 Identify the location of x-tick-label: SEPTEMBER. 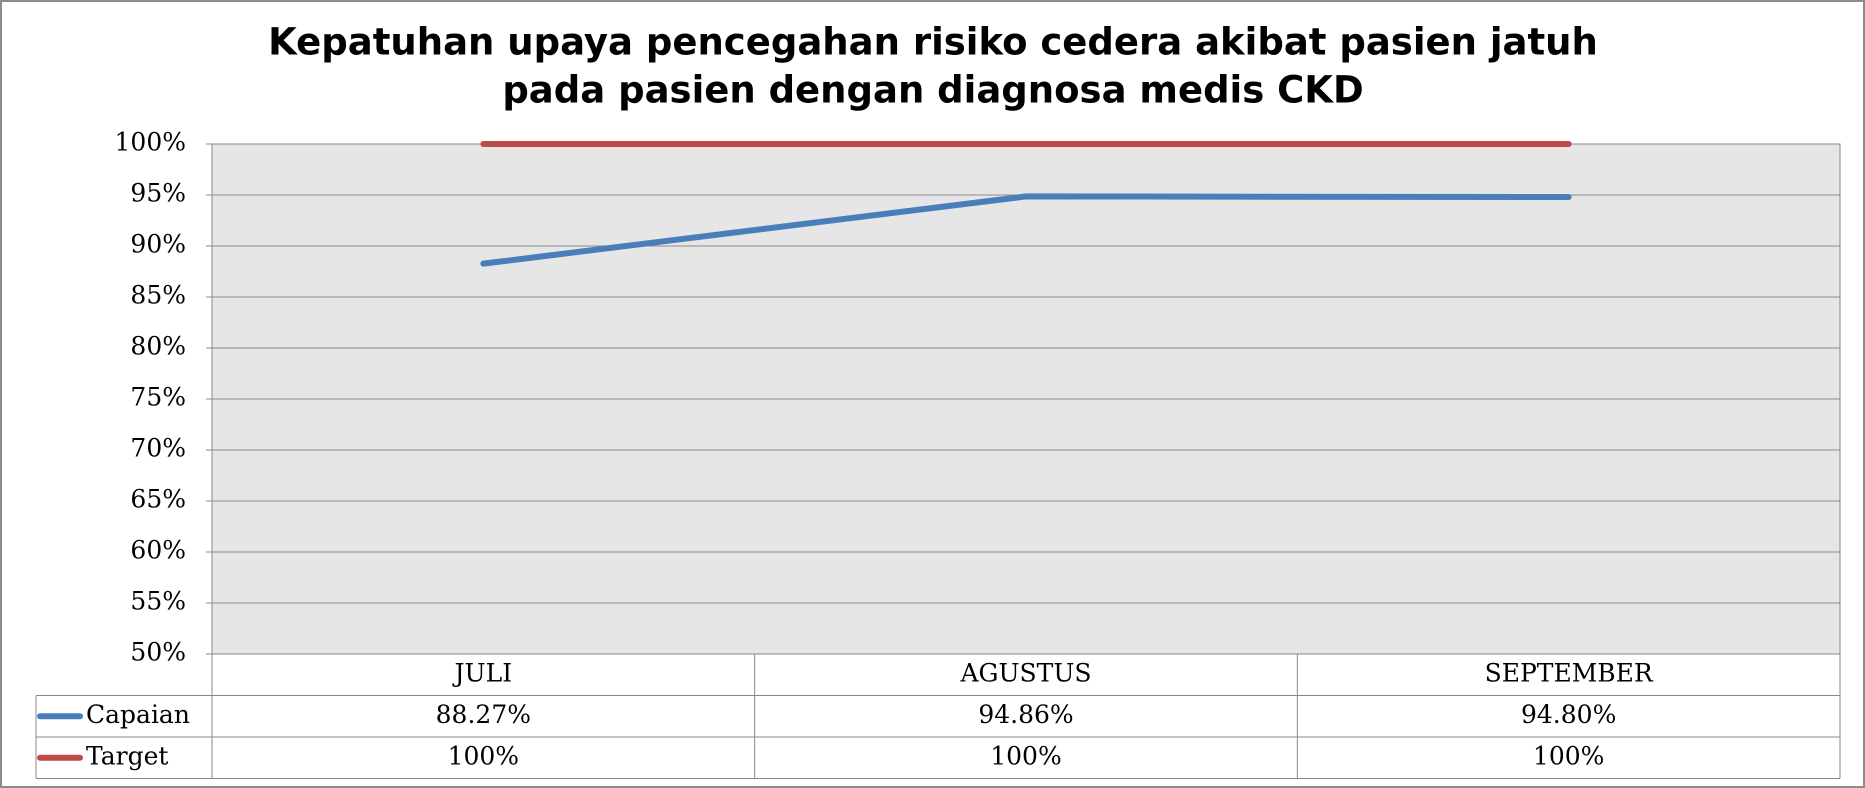
(1569, 672).